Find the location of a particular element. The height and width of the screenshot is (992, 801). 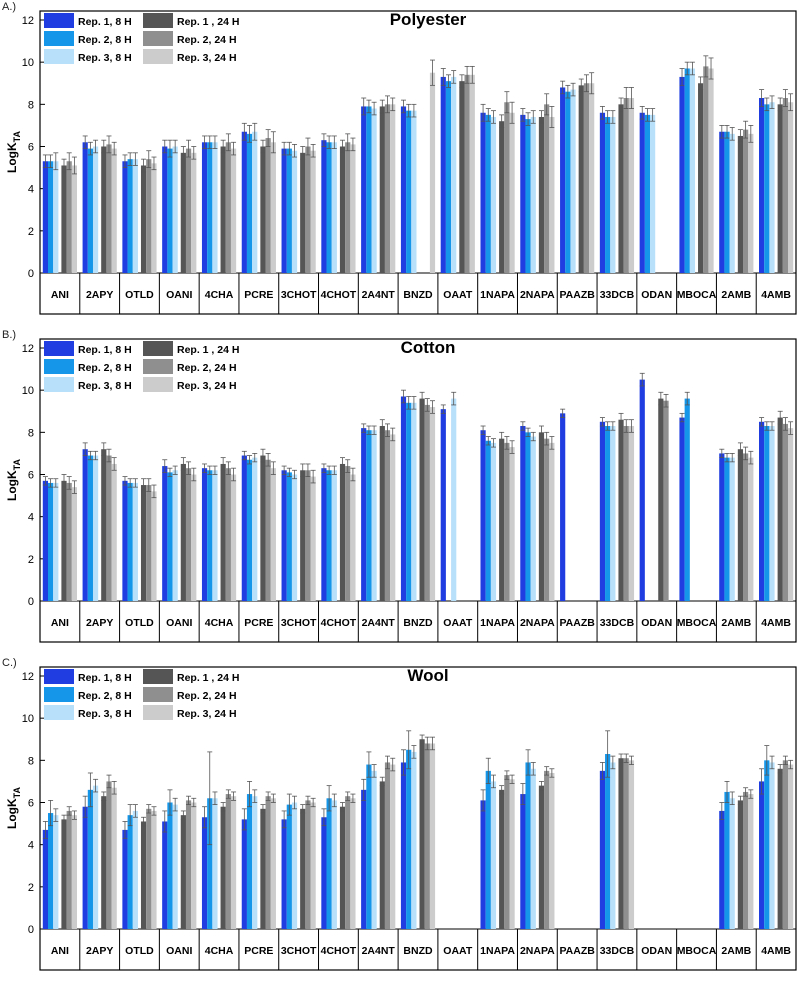

x-tick-label: 4CHA is located at coordinates (219, 623).